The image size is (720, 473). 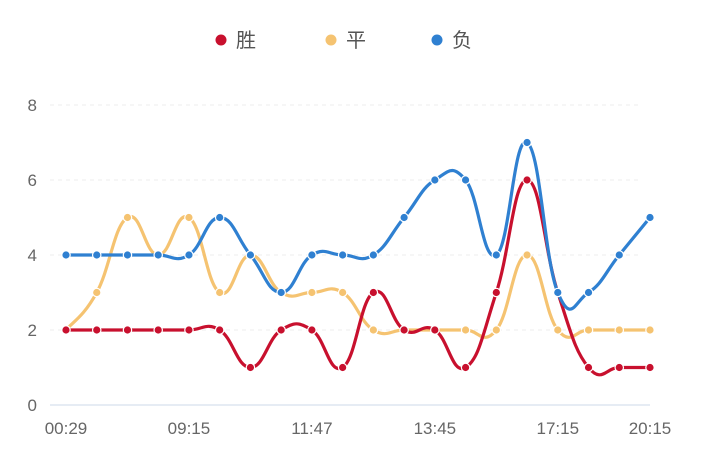 I want to click on y-tick-label: 6, so click(x=32, y=180).